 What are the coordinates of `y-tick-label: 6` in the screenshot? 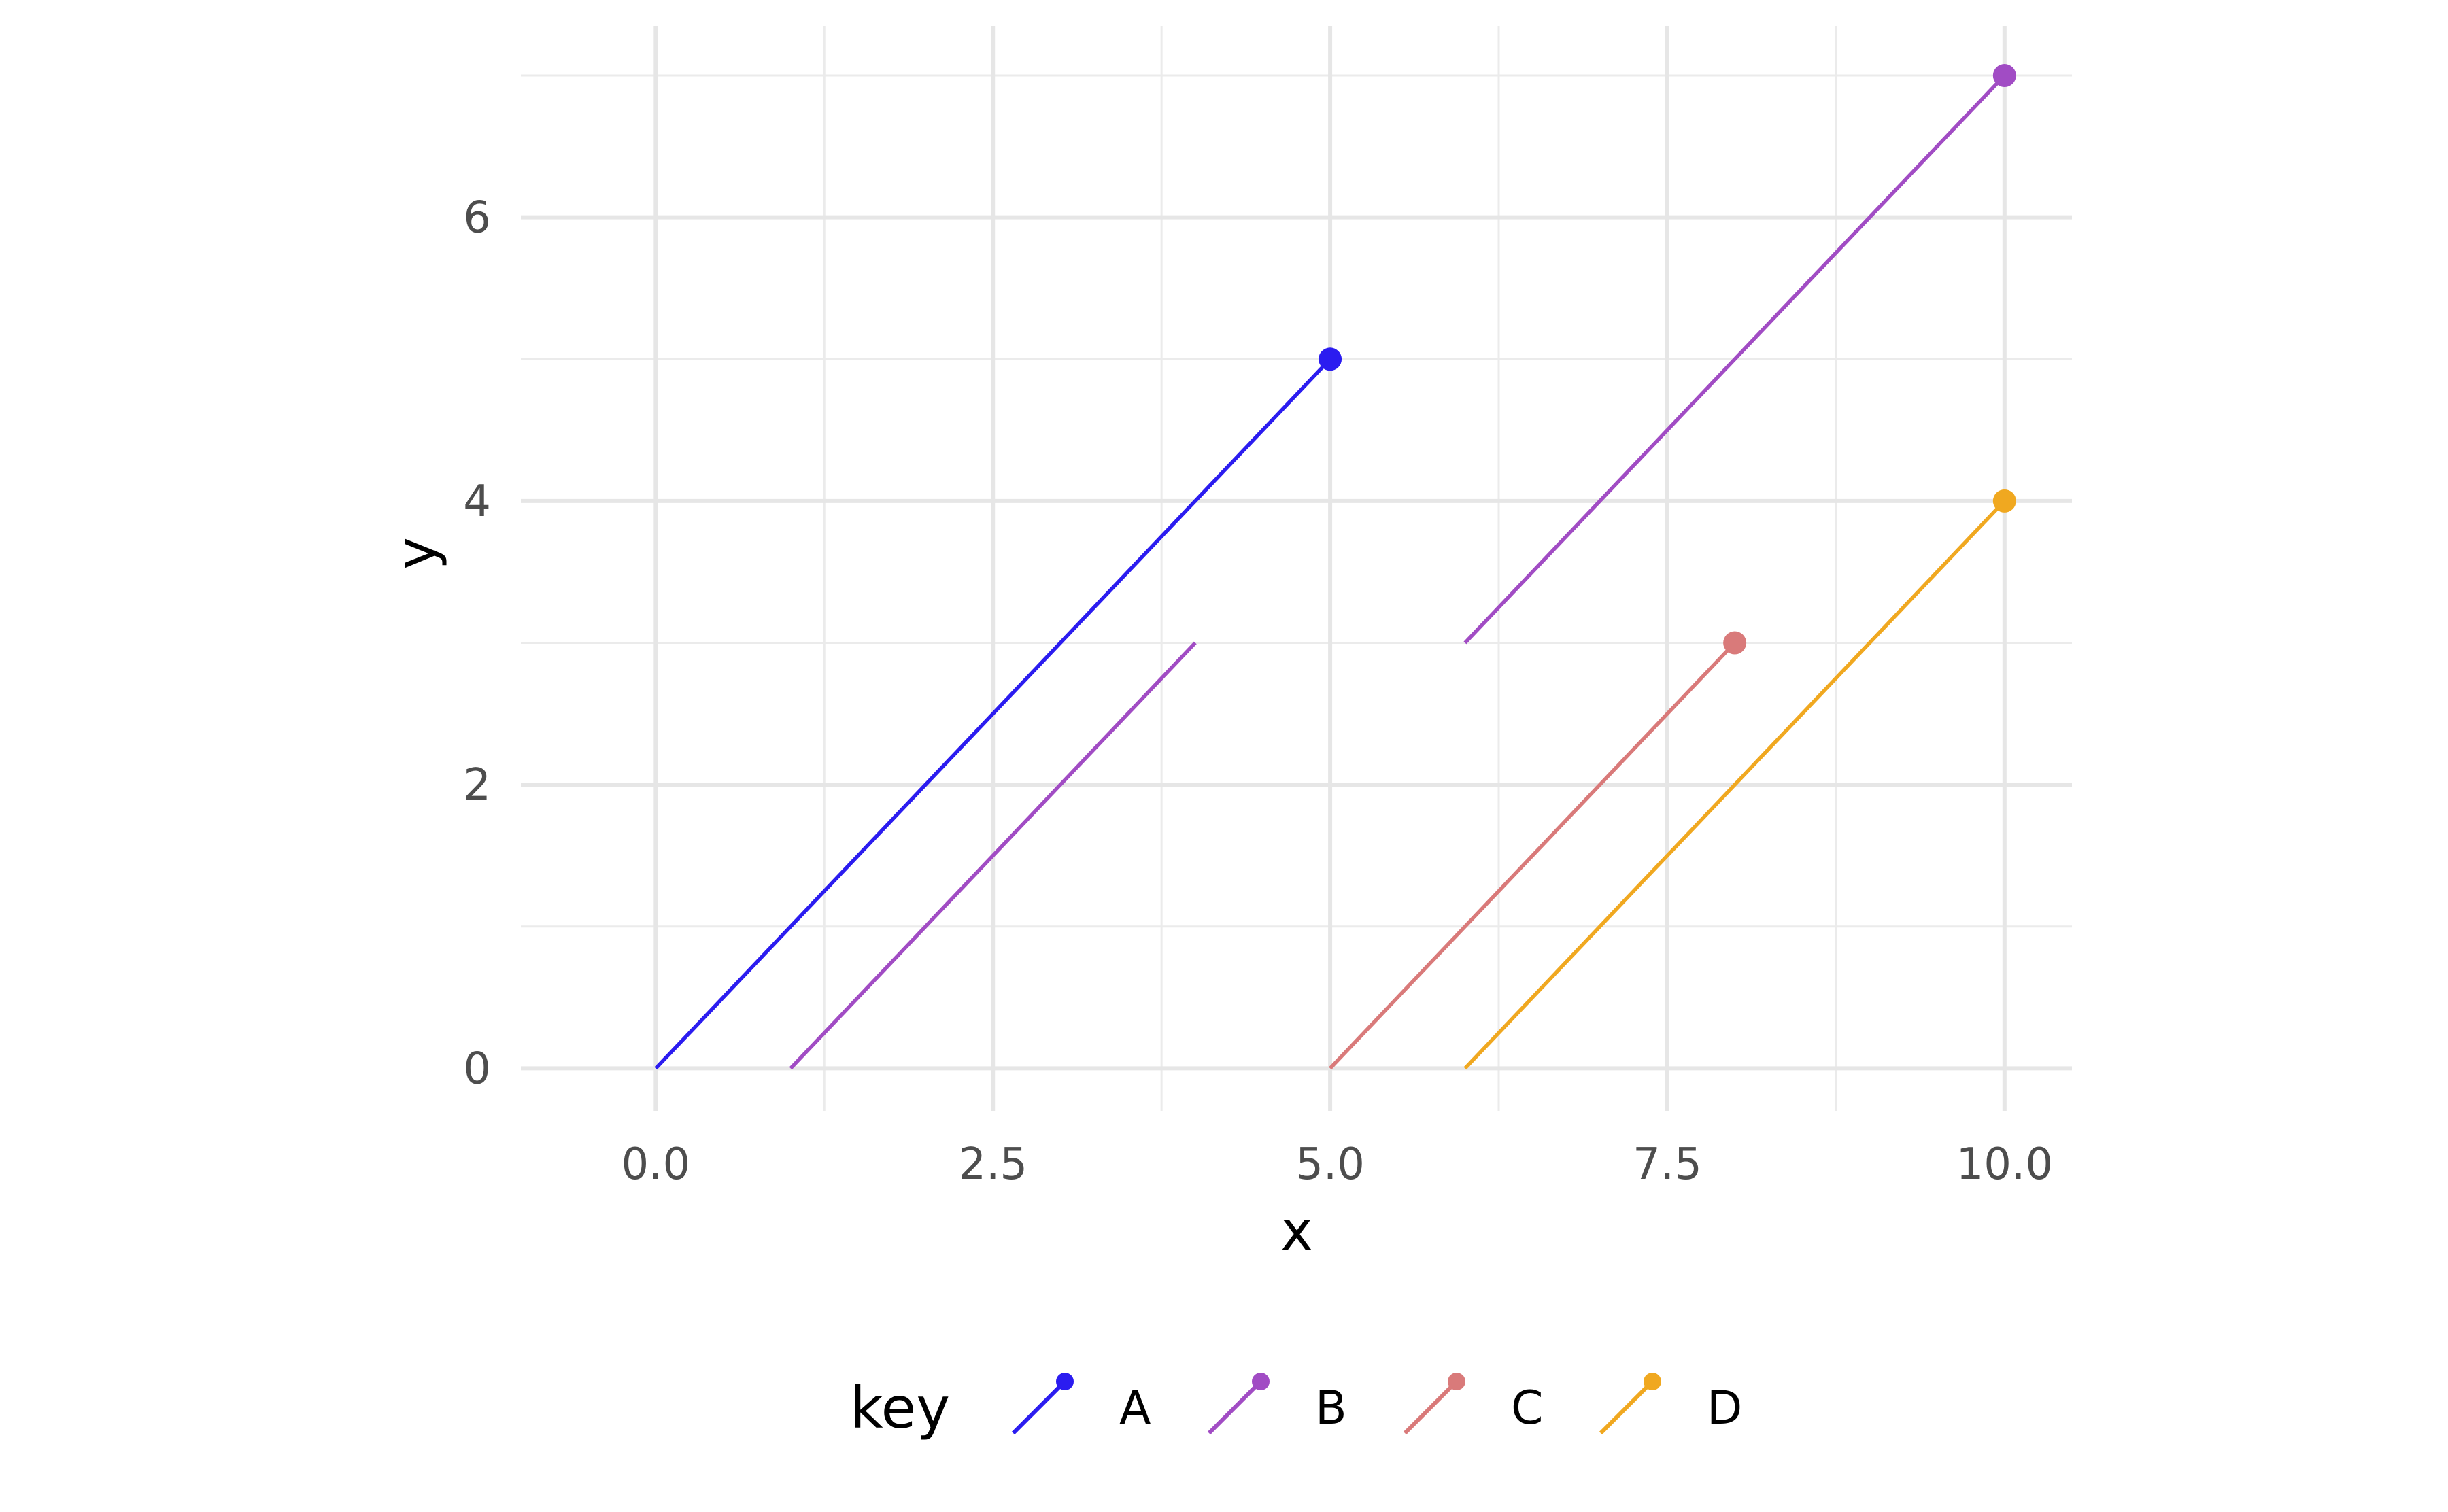 It's located at (477, 218).